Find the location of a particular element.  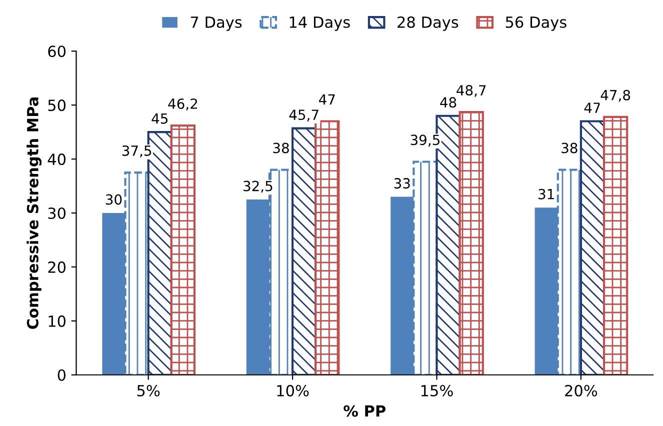

data-label: 32,5 is located at coordinates (258, 186).